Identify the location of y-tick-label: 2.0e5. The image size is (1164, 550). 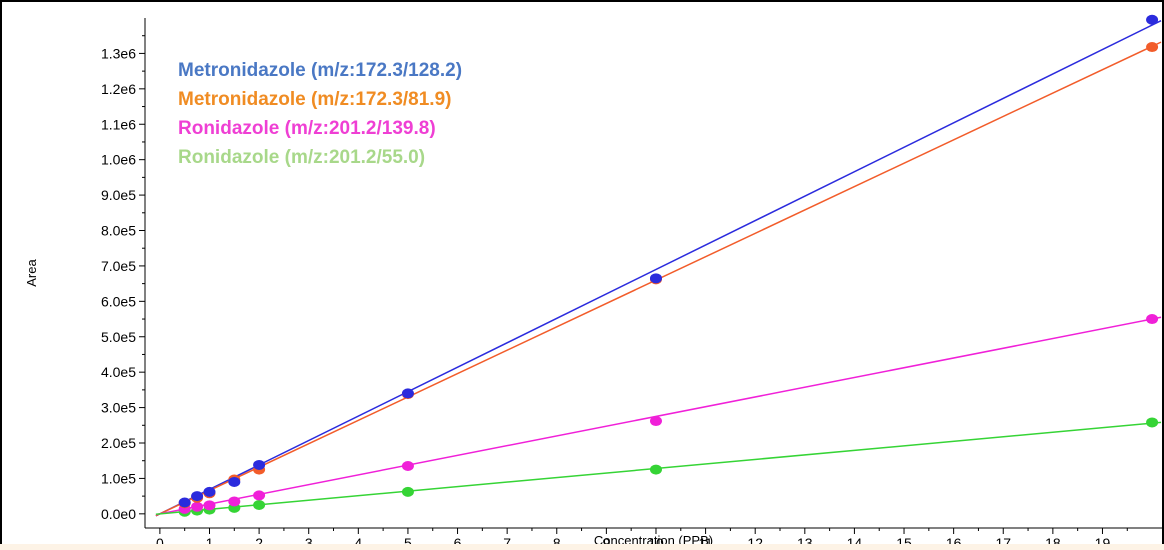
(118, 443).